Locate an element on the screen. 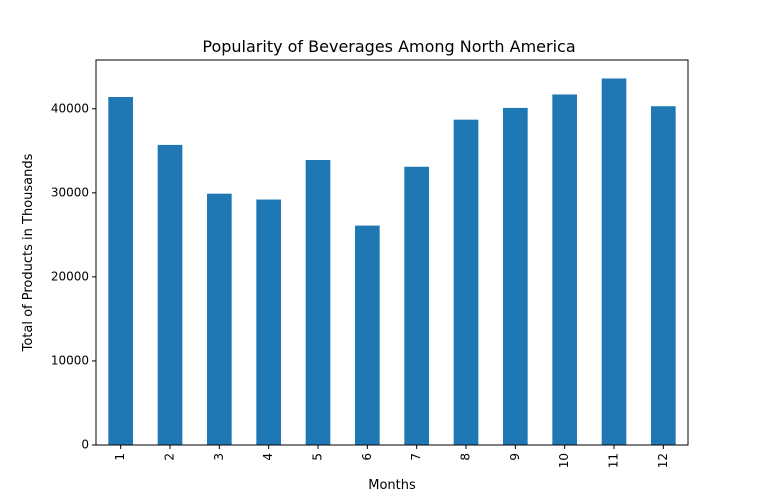 This screenshot has height=500, width=764. x-tick-label-12: 12 is located at coordinates (663, 460).